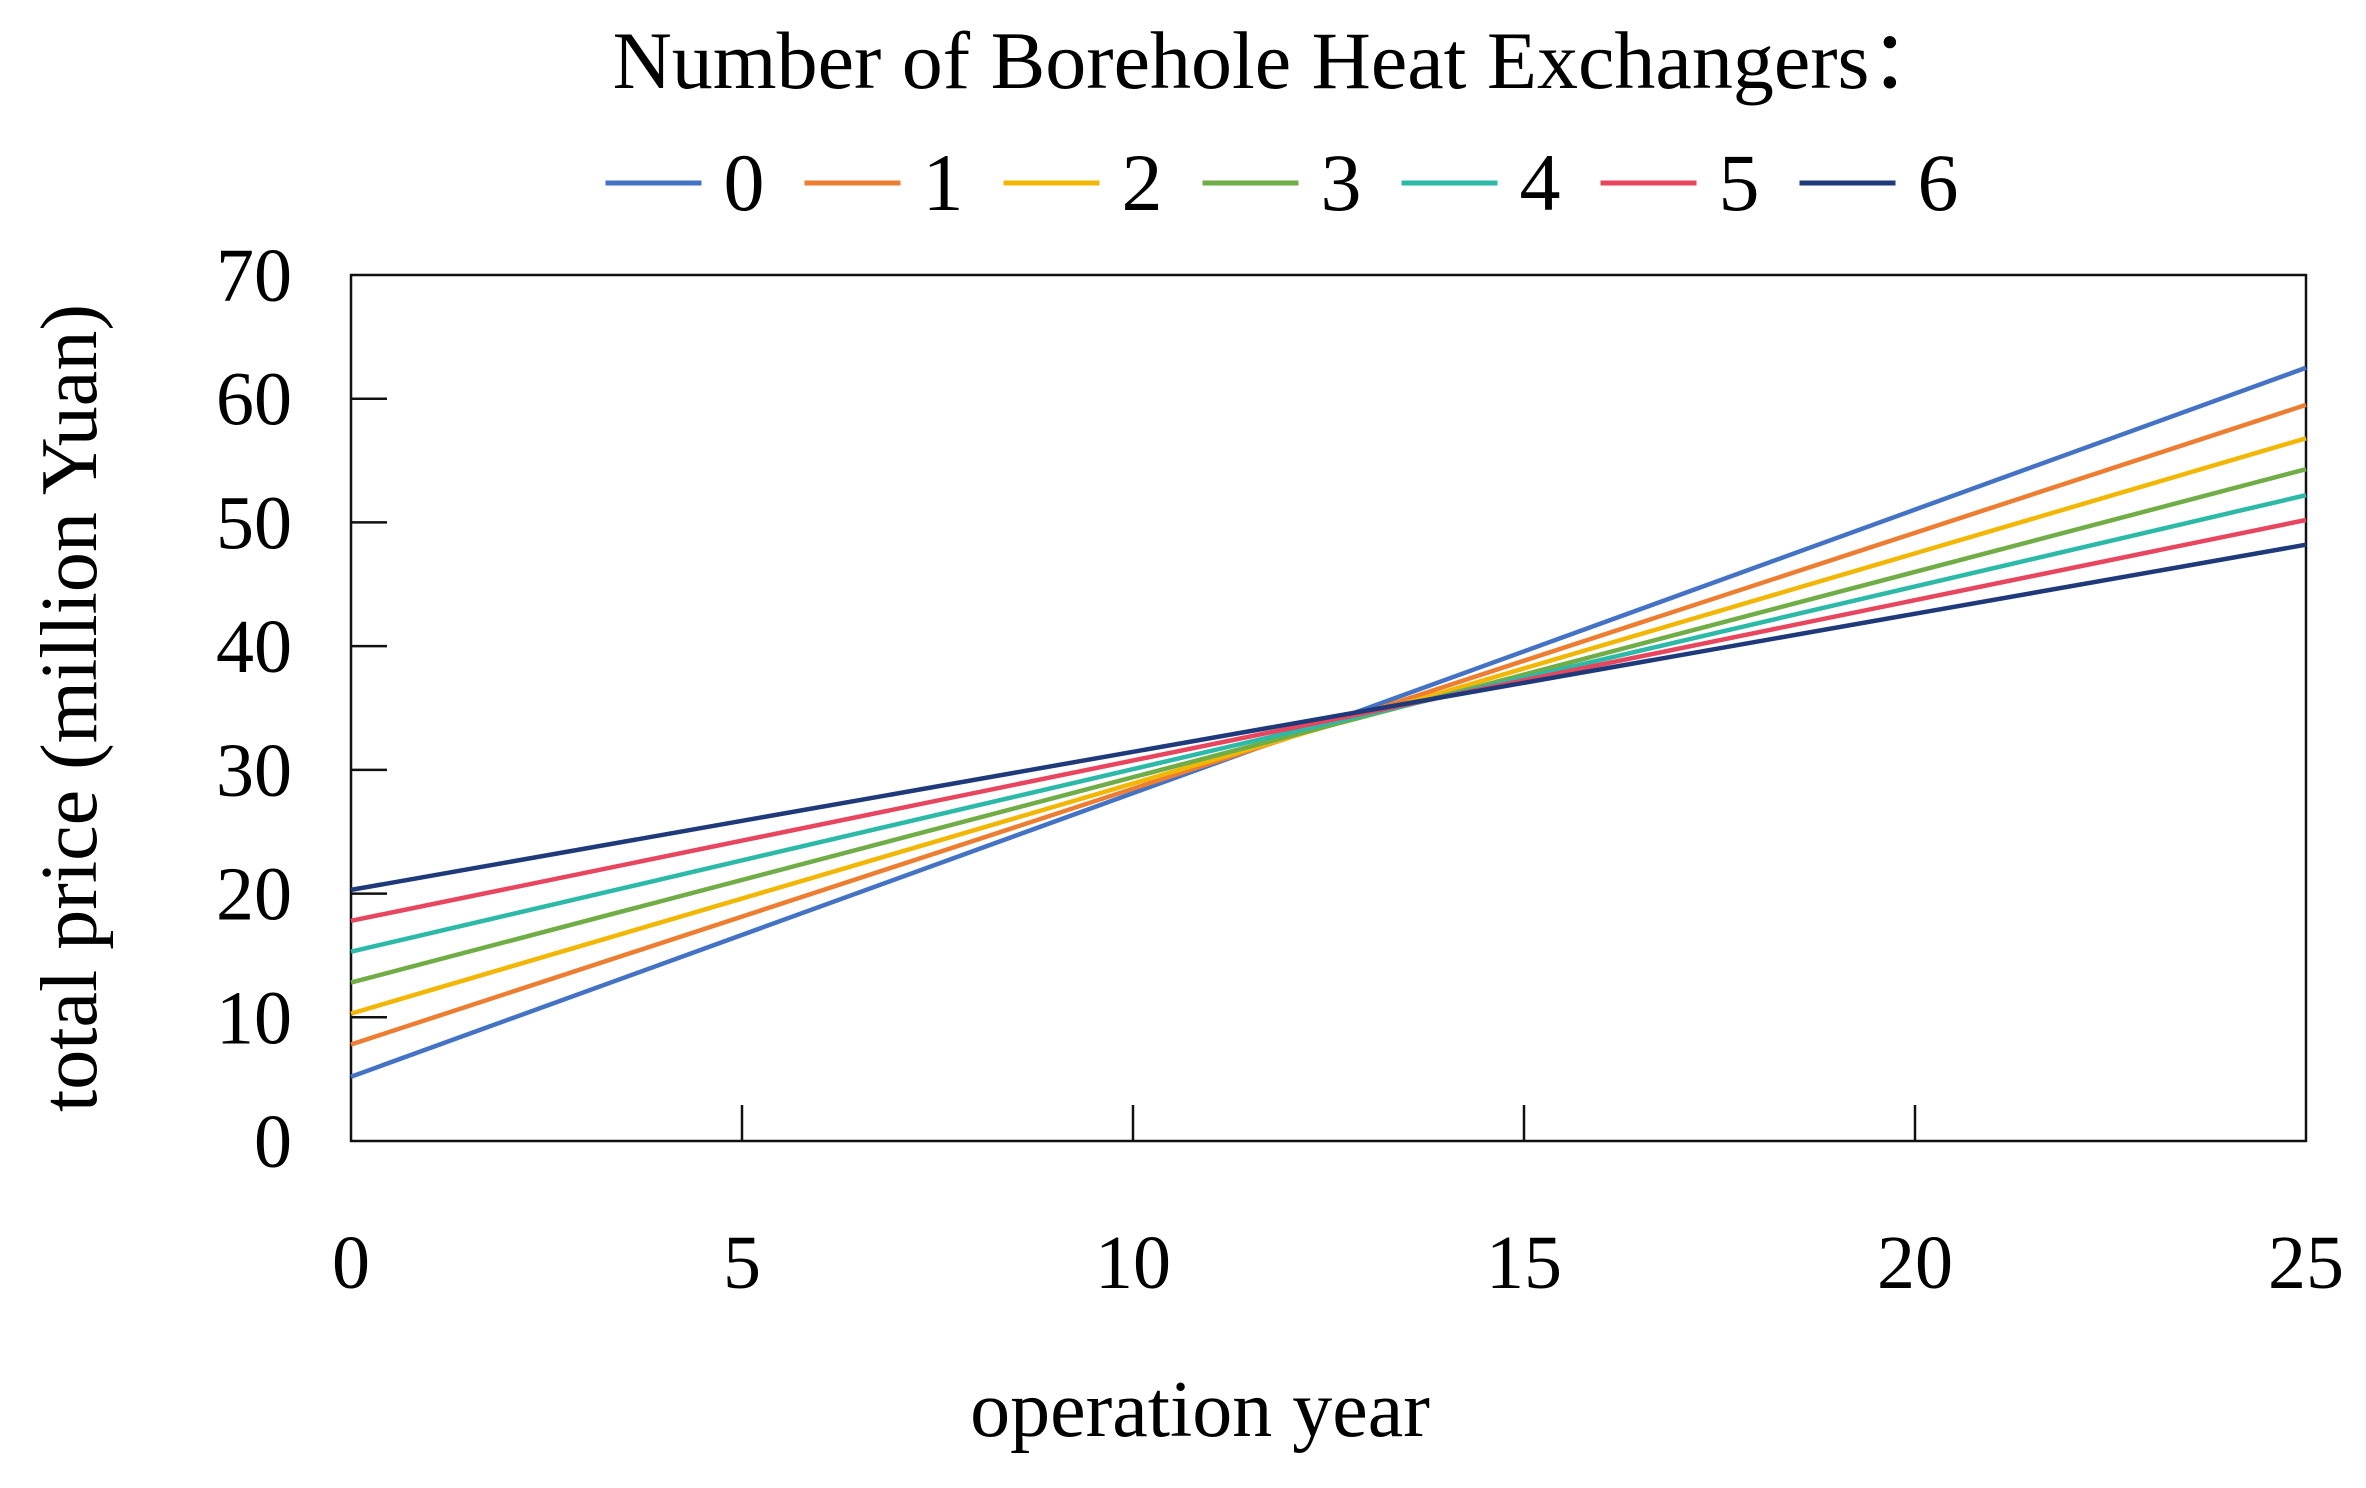  I want to click on legend-label: 3, so click(1341, 182).